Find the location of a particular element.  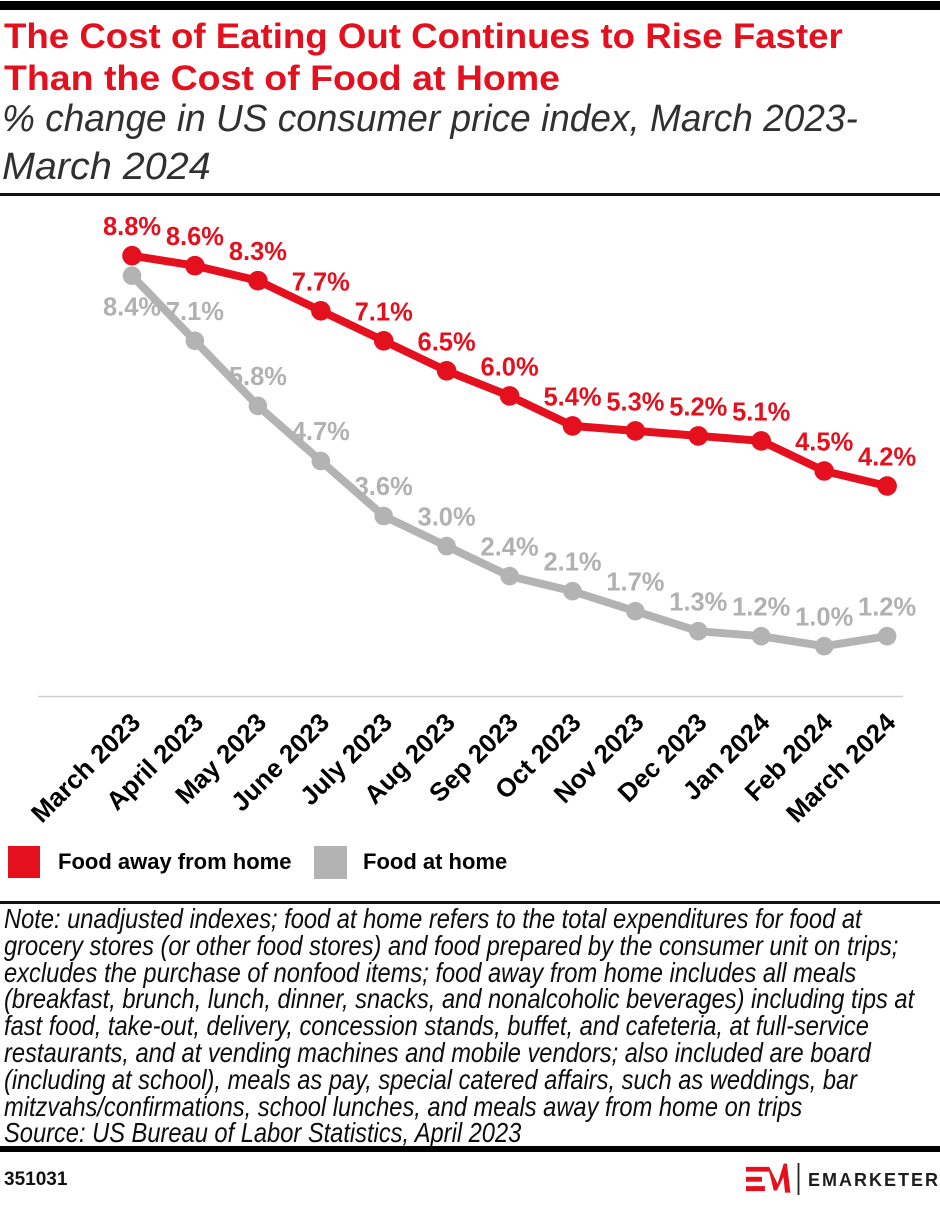

svg-text: 5.3% is located at coordinates (635, 402).